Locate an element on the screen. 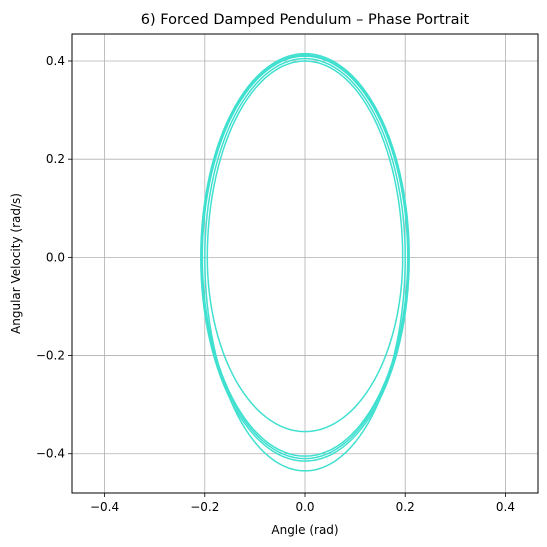 This screenshot has height=547, width=547. y-axis-label: Angular Velocity (rad/s) is located at coordinates (16, 263).